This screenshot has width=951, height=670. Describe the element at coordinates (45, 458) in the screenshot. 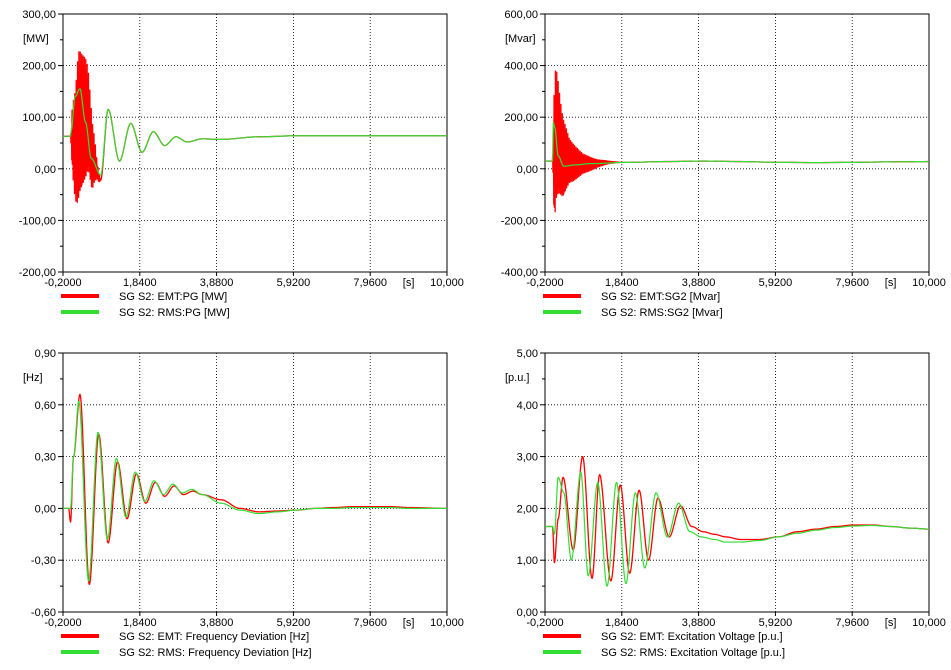

I see `y-tick-label: 0,30` at that location.